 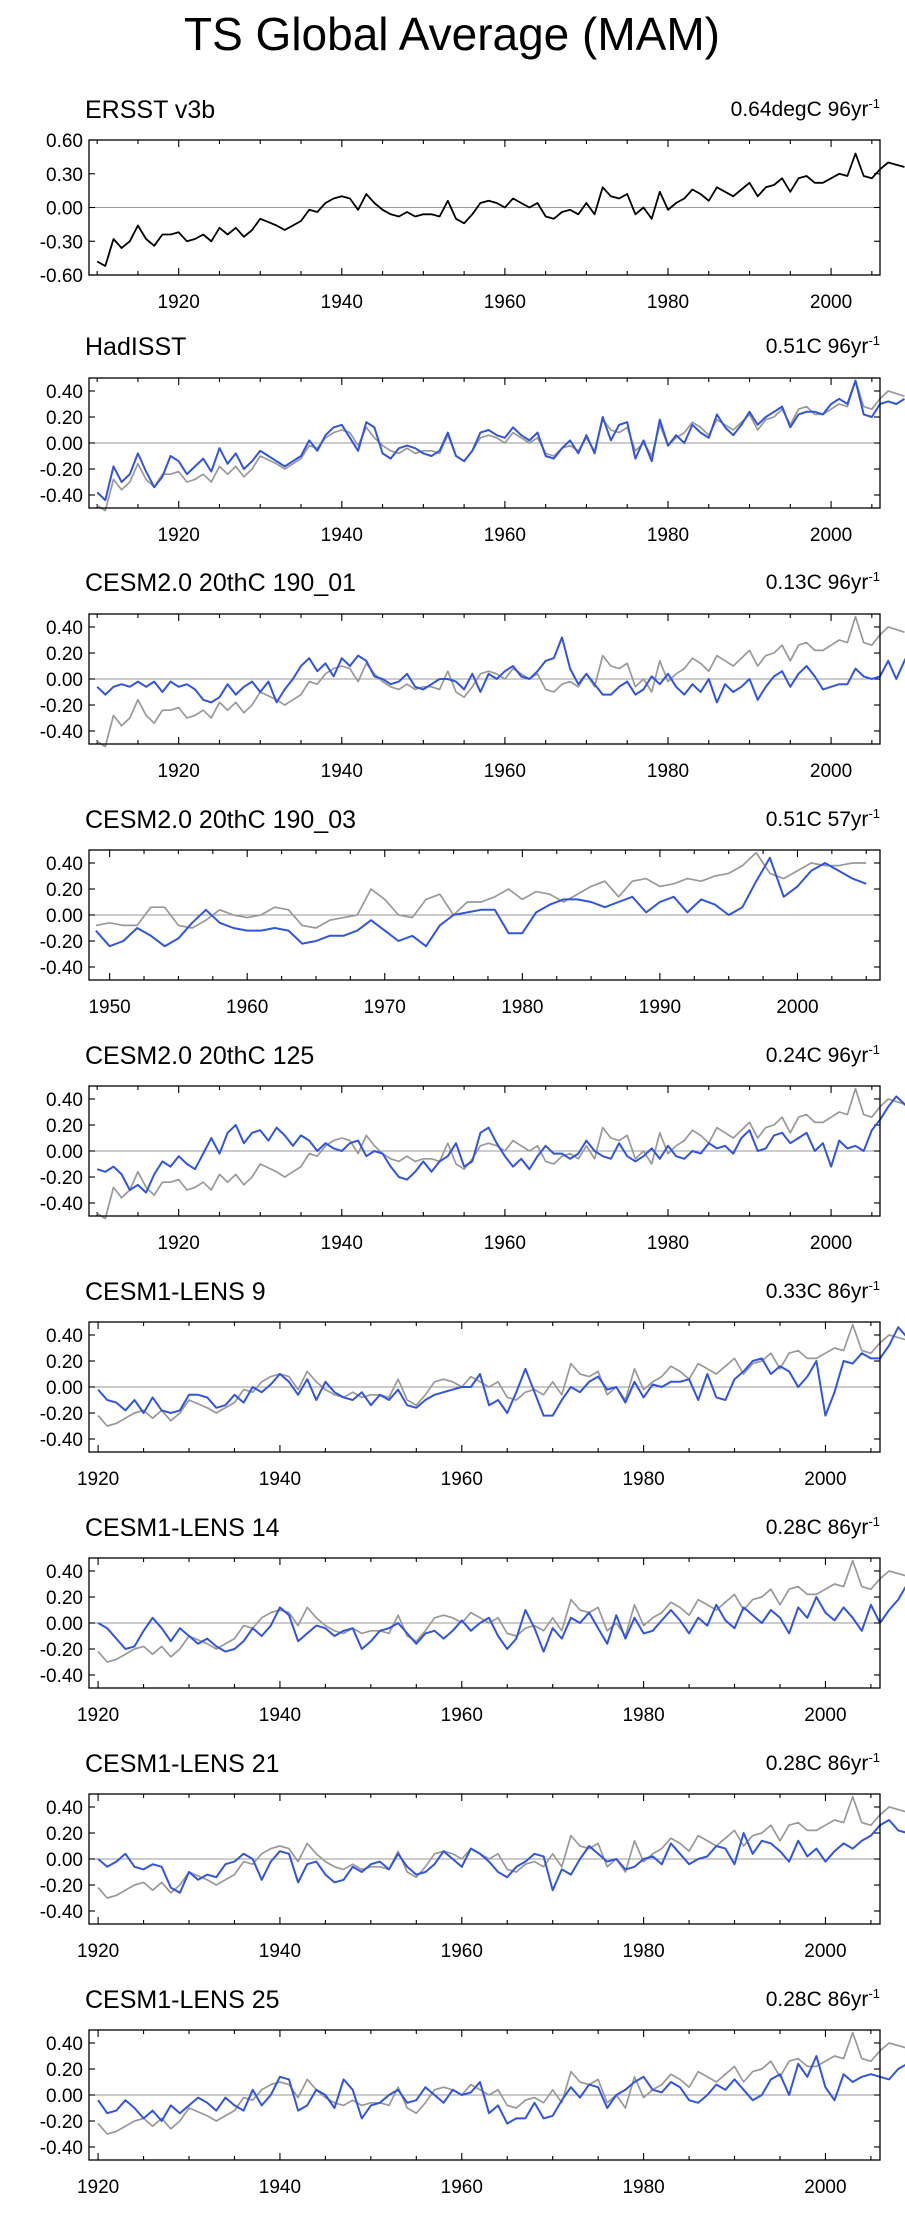 I want to click on y-tick-label: -0.30, so click(x=61, y=242).